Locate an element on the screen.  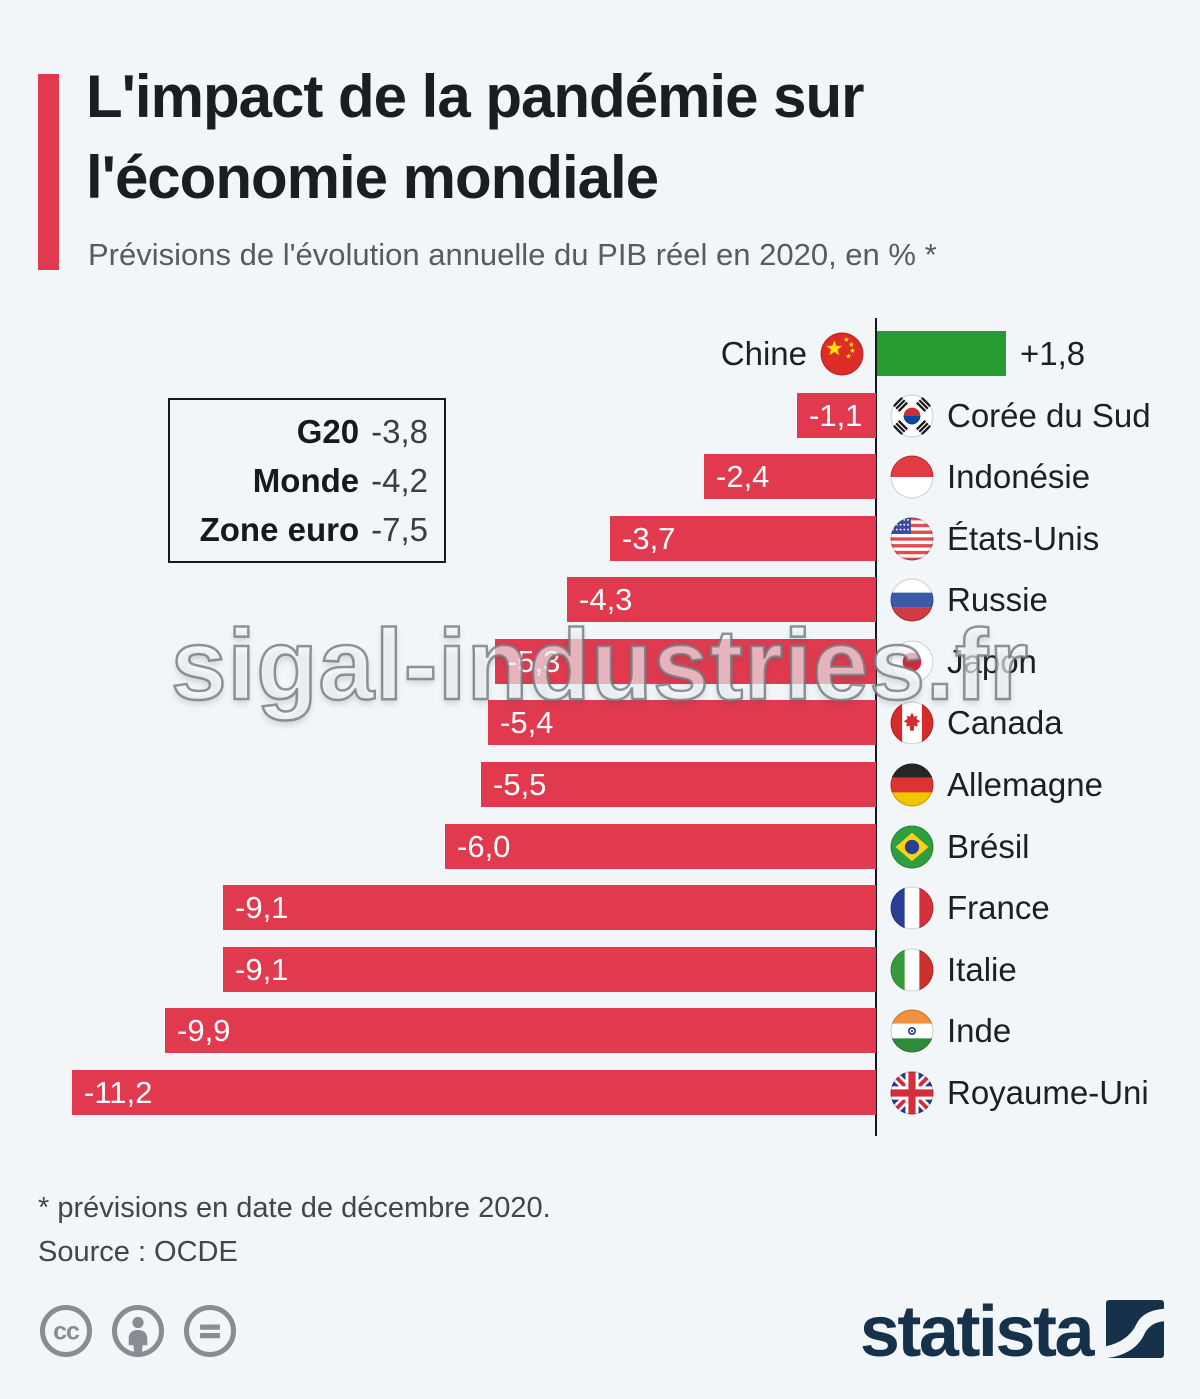
row-label-fr: France is located at coordinates (970, 907).